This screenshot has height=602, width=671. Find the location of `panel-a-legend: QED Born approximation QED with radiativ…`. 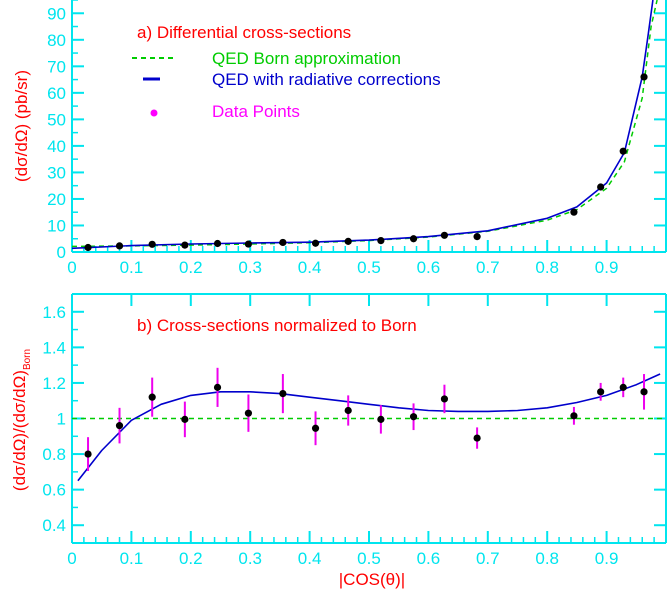

panel-a-legend: QED Born approximation QED with radiativ… is located at coordinates (286, 85).